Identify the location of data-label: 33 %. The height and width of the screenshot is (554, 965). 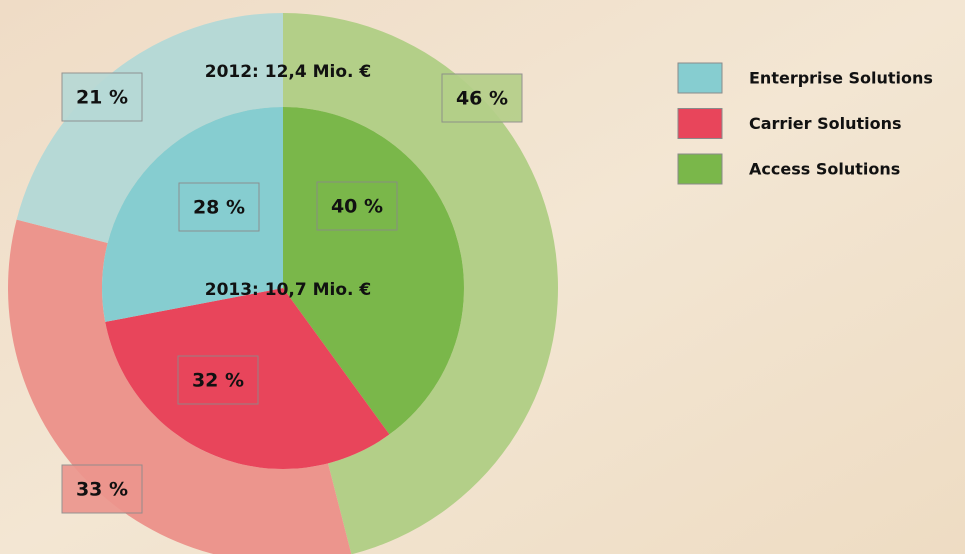
(102, 490).